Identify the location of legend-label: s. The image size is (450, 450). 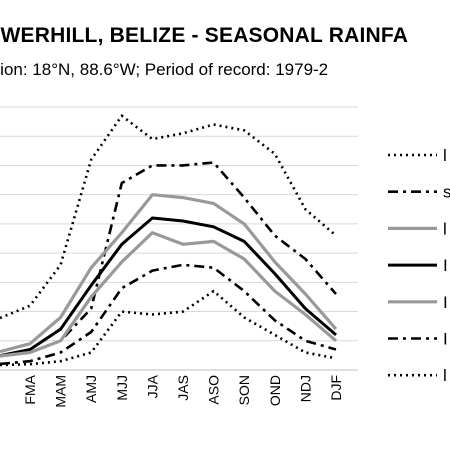
(446, 192).